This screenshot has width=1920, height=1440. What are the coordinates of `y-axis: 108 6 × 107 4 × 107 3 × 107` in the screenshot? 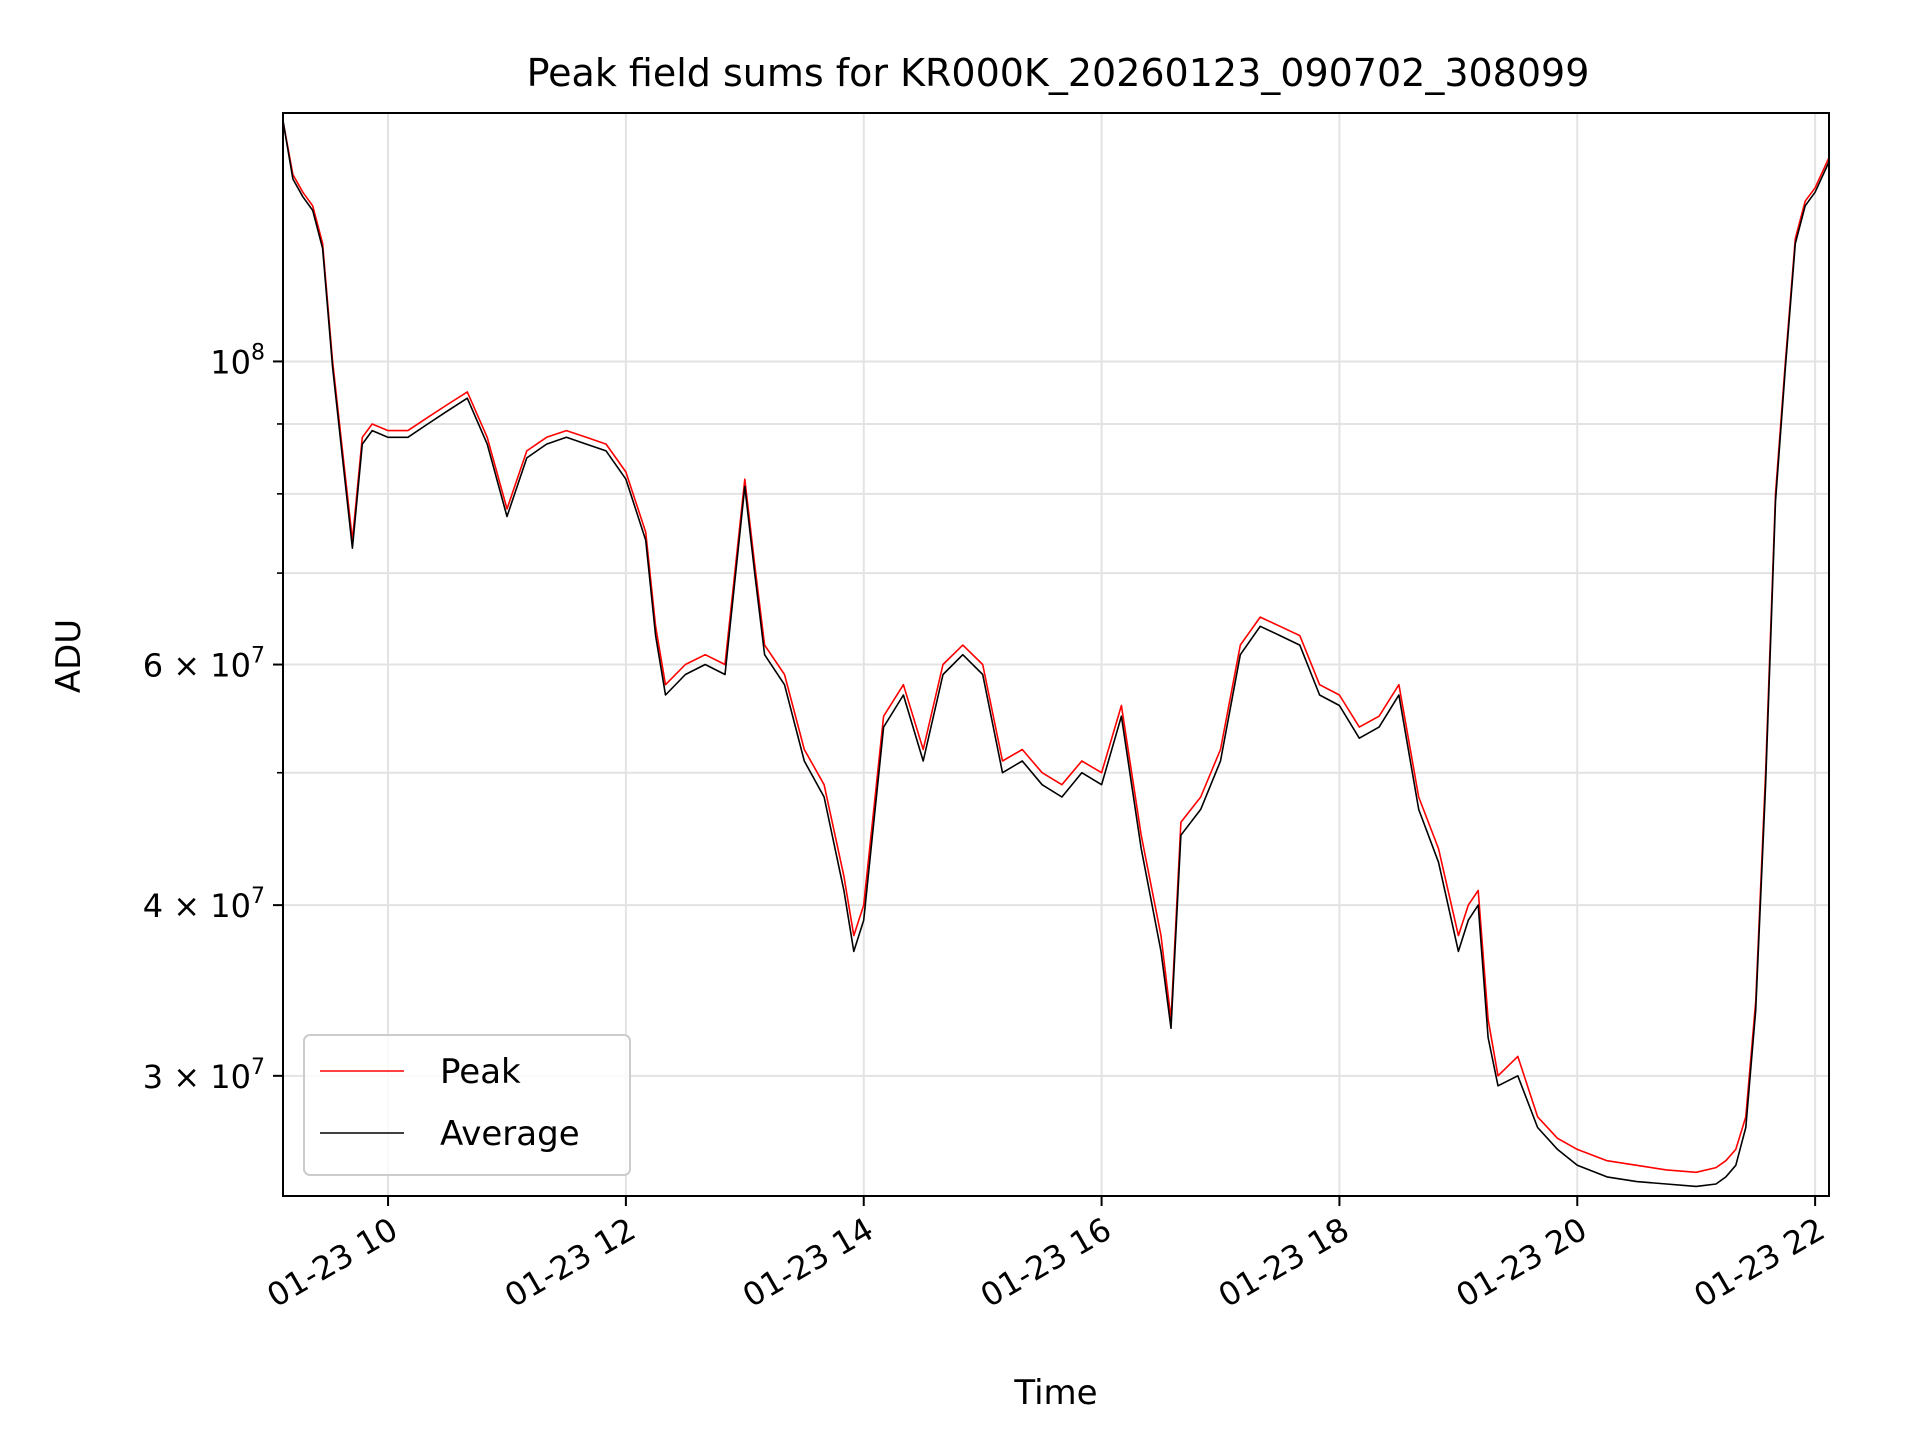 It's located at (213, 718).